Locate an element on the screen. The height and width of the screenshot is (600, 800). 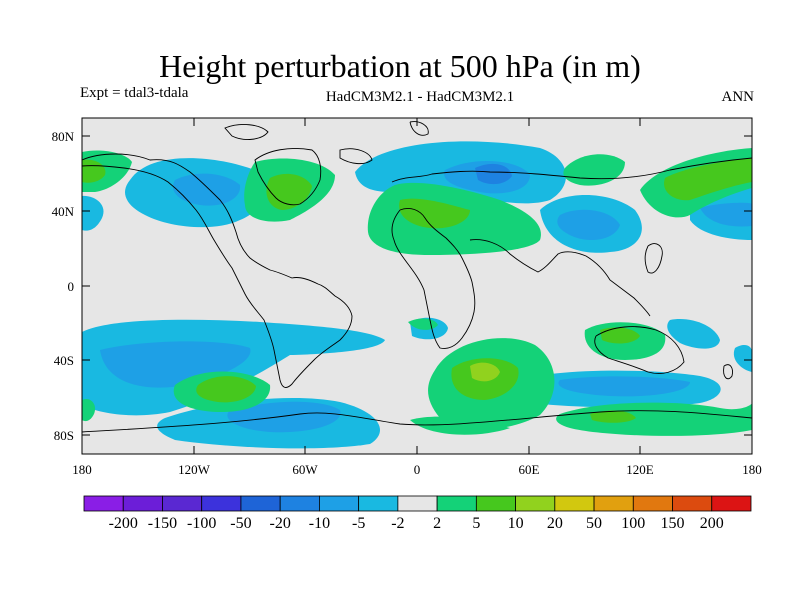
colorbar-label: -150 is located at coordinates (162, 523).